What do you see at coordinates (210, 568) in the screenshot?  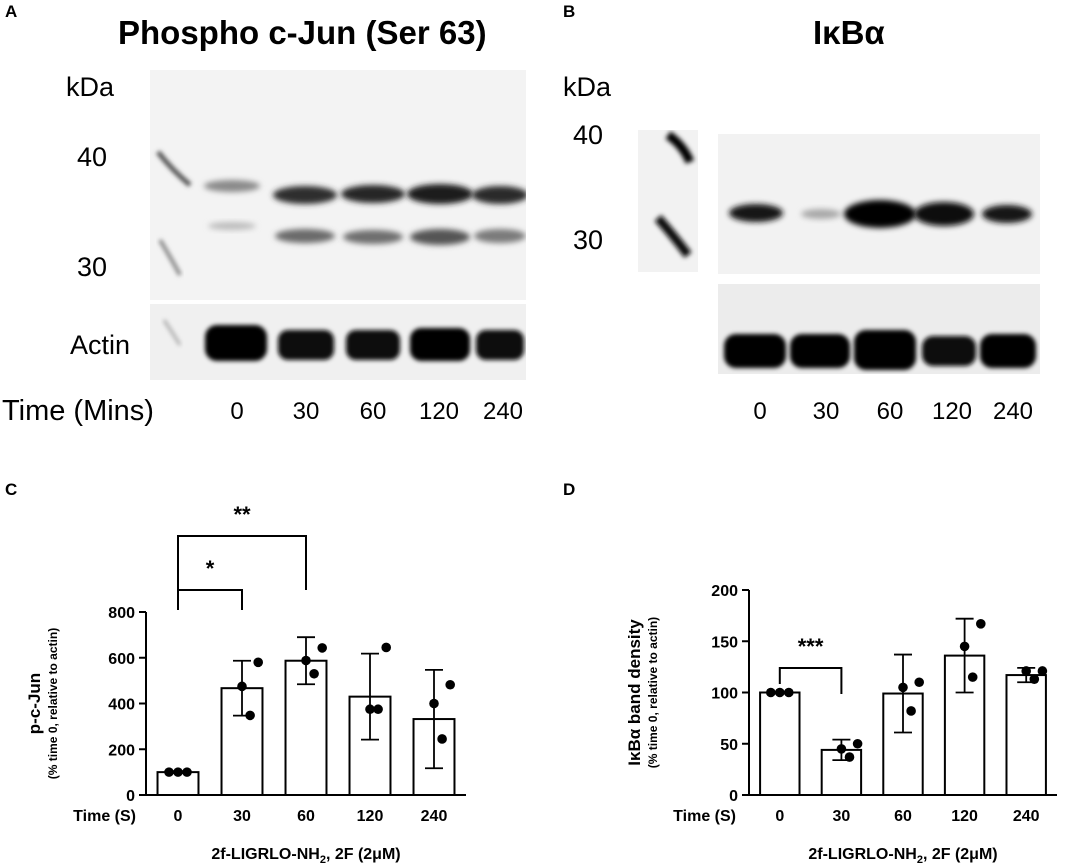 I see `significance-label: *` at bounding box center [210, 568].